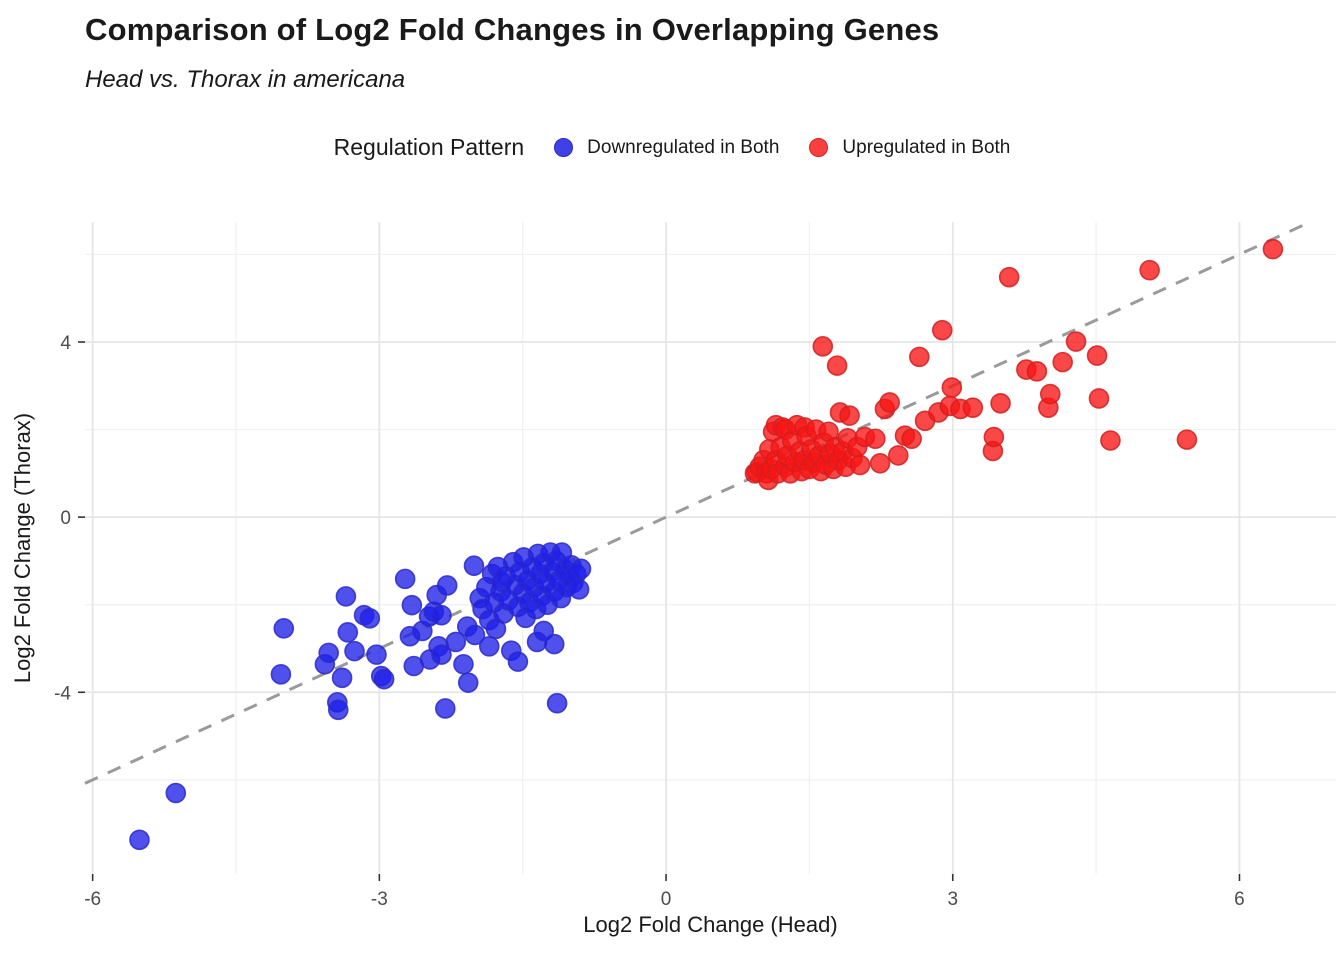 The image size is (1344, 960). What do you see at coordinates (819, 147) in the screenshot?
I see `red-dot-icon` at bounding box center [819, 147].